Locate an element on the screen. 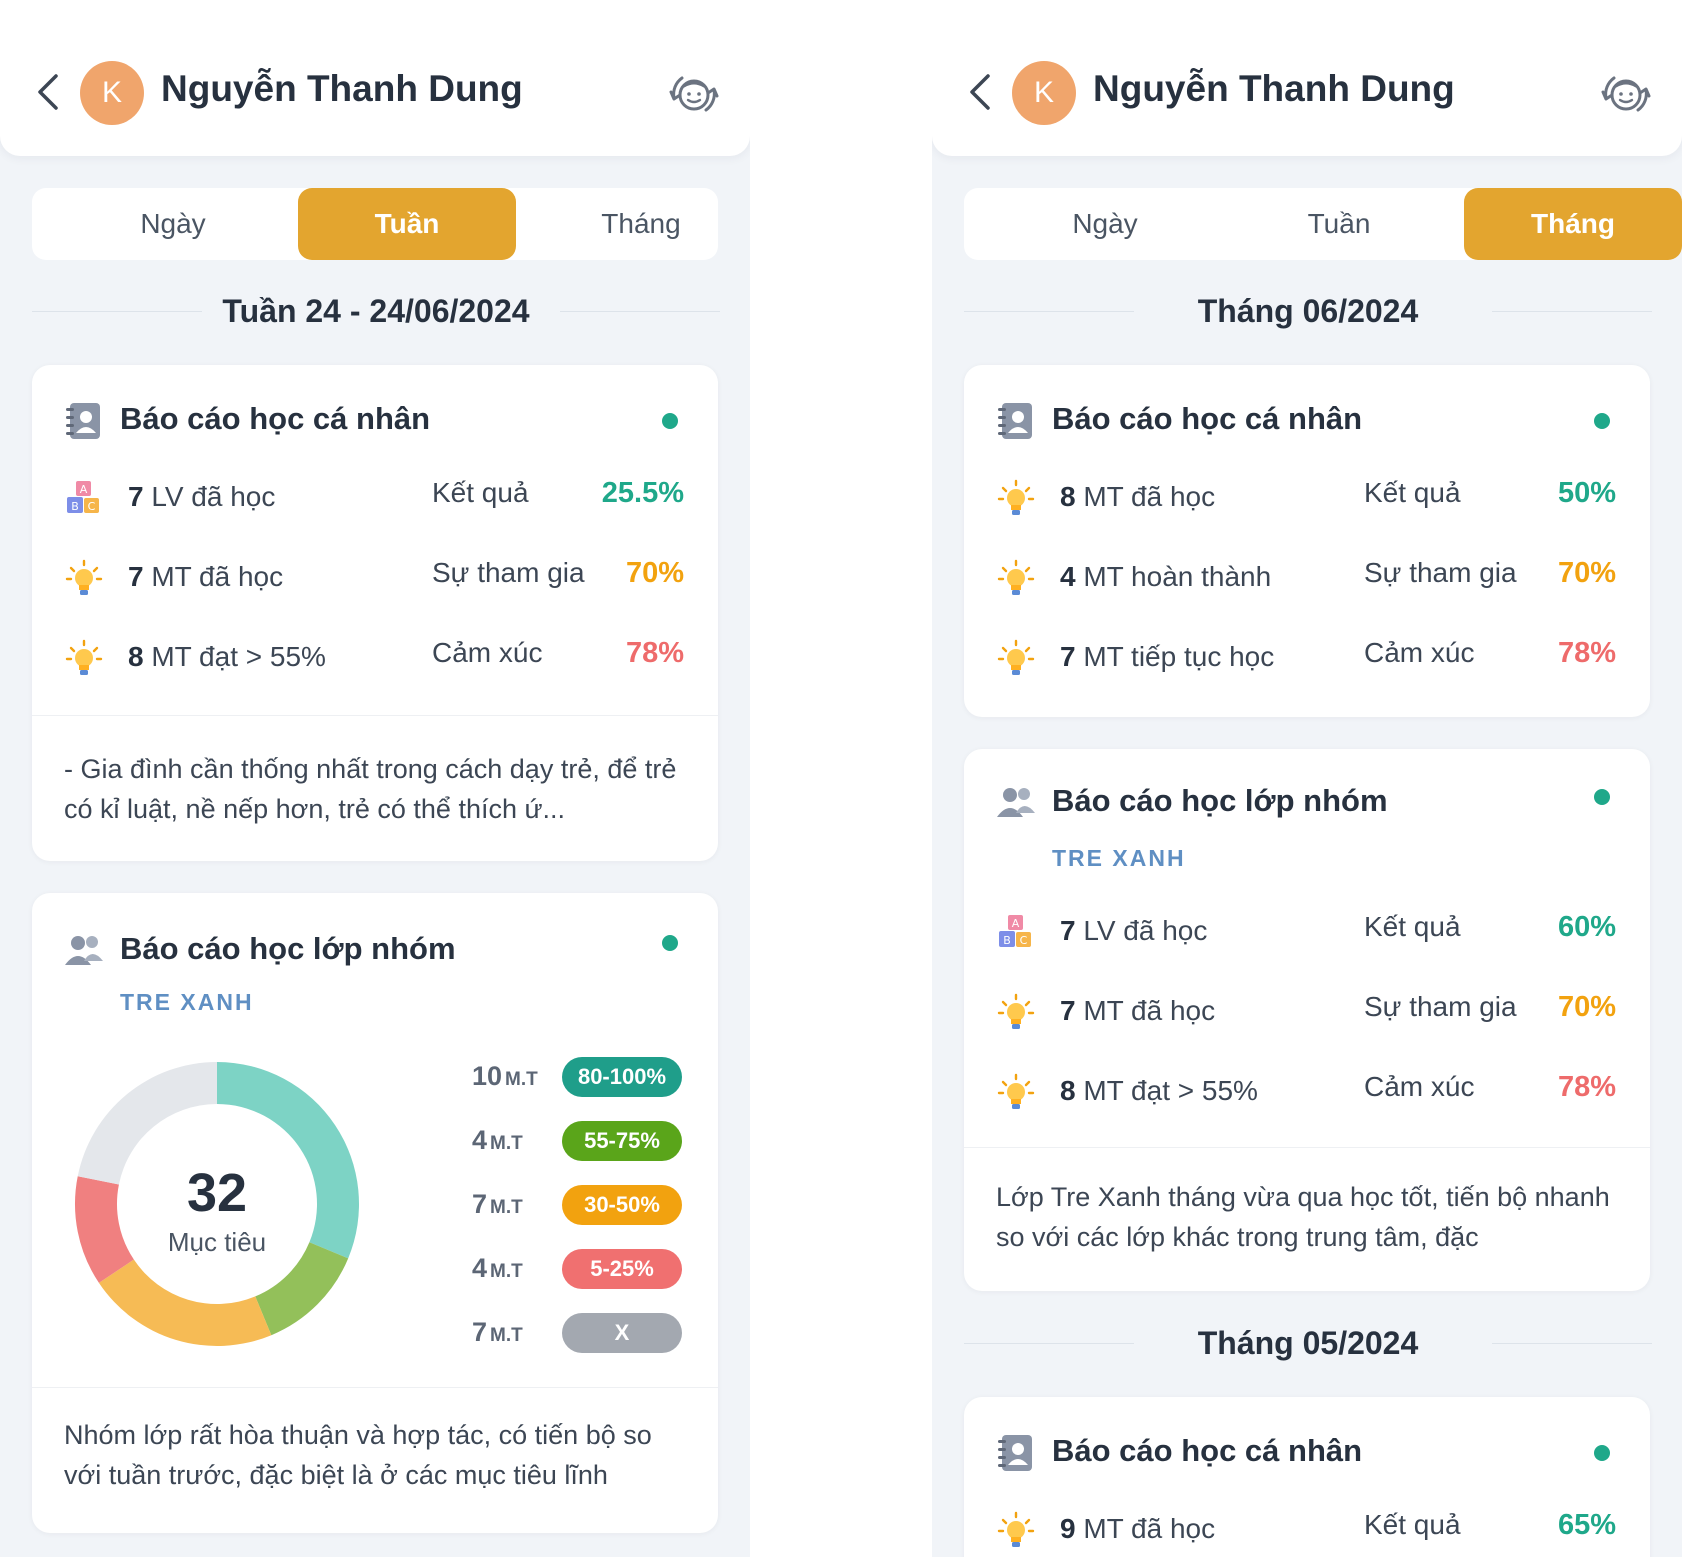 This screenshot has width=1682, height=1557. range-badge: 30-50% is located at coordinates (622, 1205).